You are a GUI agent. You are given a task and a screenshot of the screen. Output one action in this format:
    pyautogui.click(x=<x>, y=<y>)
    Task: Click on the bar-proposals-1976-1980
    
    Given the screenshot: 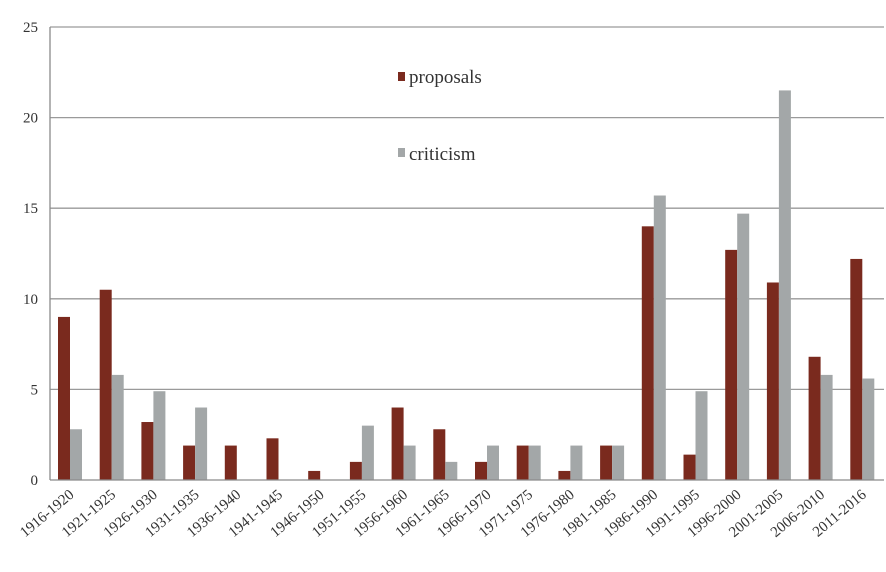 What is the action you would take?
    pyautogui.click(x=564, y=475)
    